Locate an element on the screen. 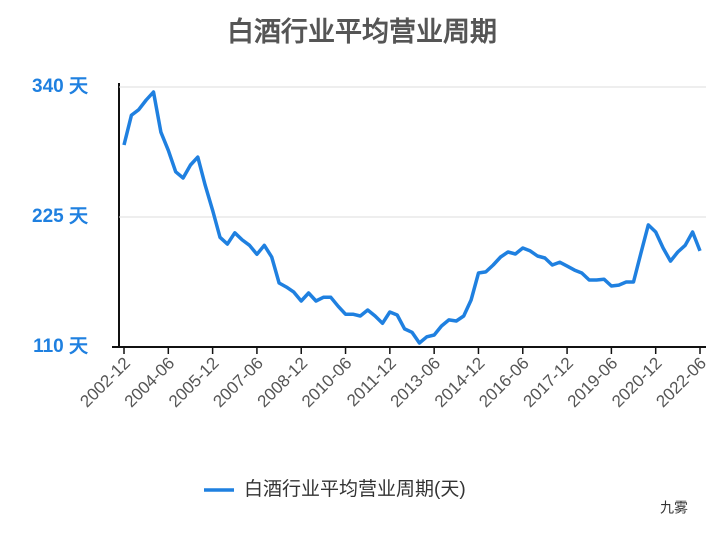 Image resolution: width=724 pixels, height=540 pixels. watermark: 九雾 is located at coordinates (674, 508).